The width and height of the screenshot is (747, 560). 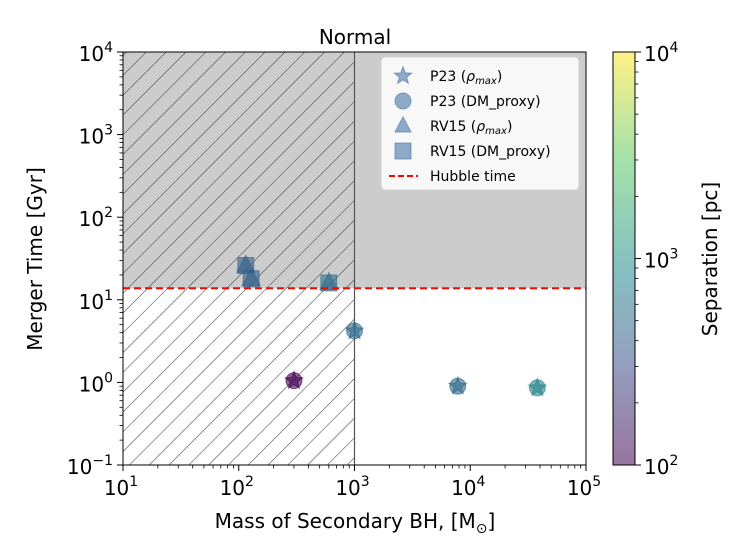 What do you see at coordinates (96, 218) in the screenshot?
I see `y-tick-label: 10²` at bounding box center [96, 218].